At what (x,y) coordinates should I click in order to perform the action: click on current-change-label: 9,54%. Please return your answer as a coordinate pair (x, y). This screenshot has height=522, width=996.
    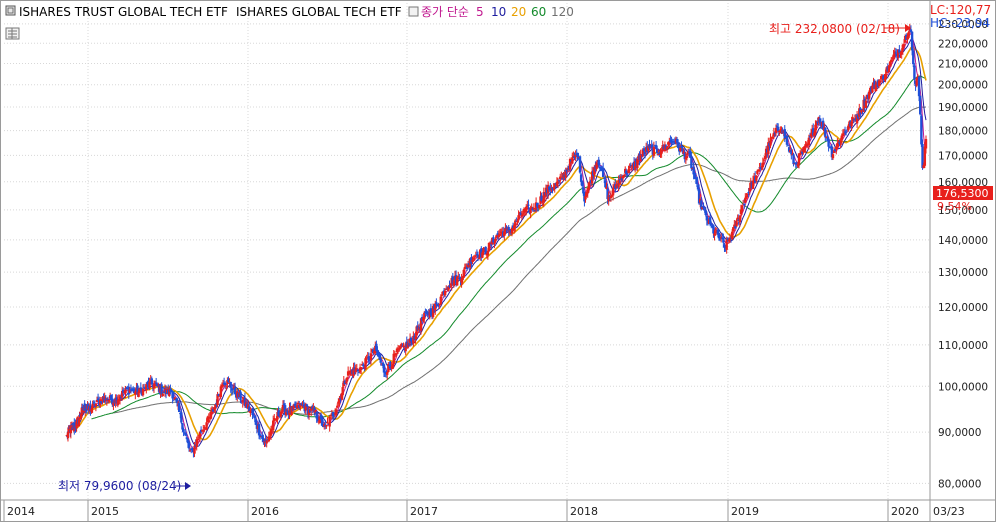
    Looking at the image, I should click on (954, 206).